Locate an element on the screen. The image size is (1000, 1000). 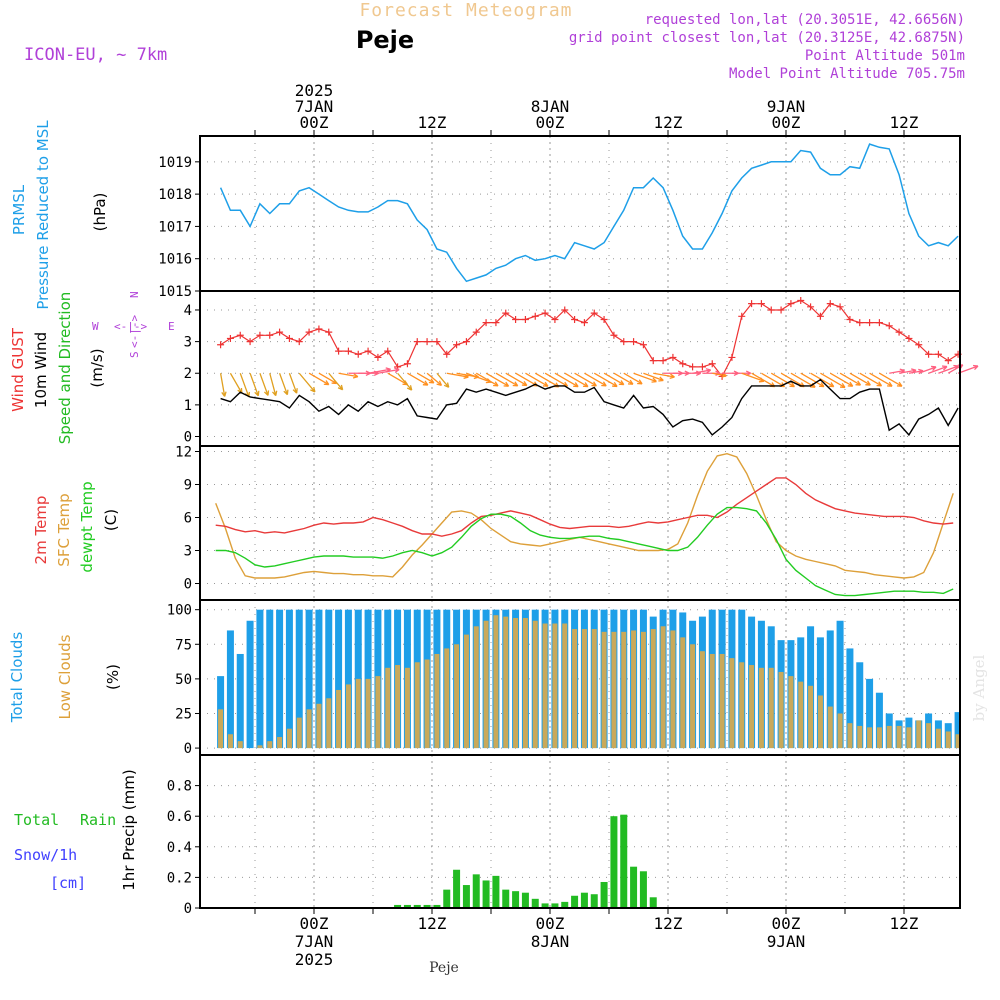
y-tick-label: 0.4 is located at coordinates (179, 848).